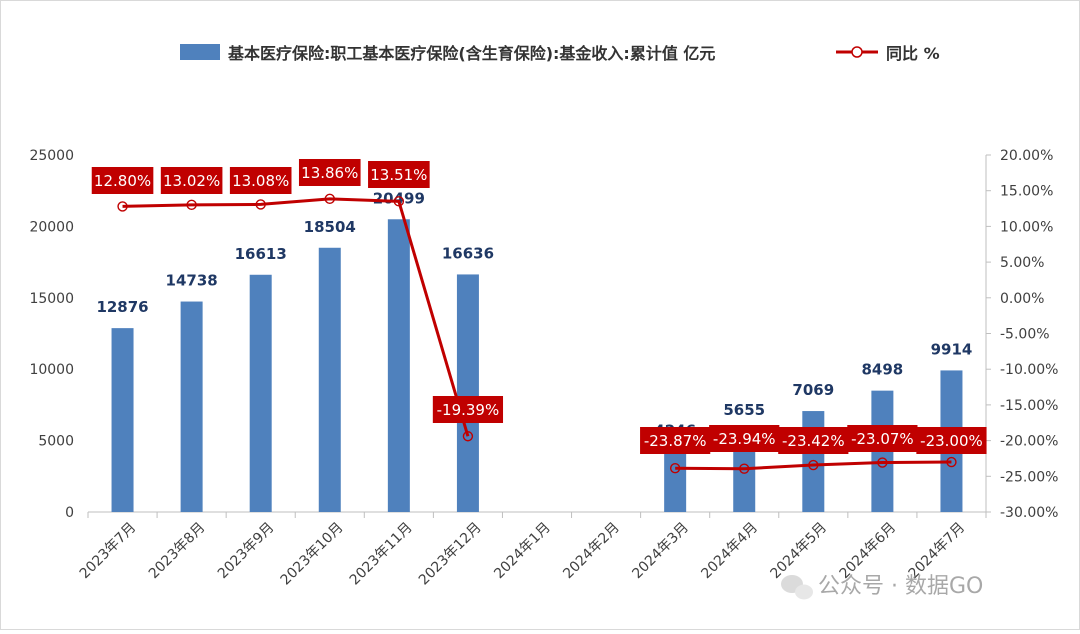  Describe the element at coordinates (900, 586) in the screenshot. I see `watermark-text: 公众号 · 数据GO` at that location.